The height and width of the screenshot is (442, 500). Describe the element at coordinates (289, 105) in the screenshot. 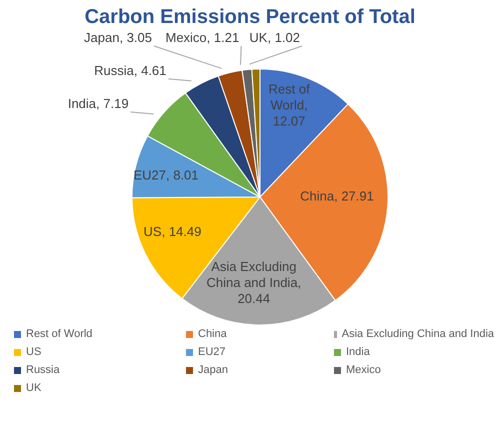

I see `data-label: Rest of World, 12.07` at that location.